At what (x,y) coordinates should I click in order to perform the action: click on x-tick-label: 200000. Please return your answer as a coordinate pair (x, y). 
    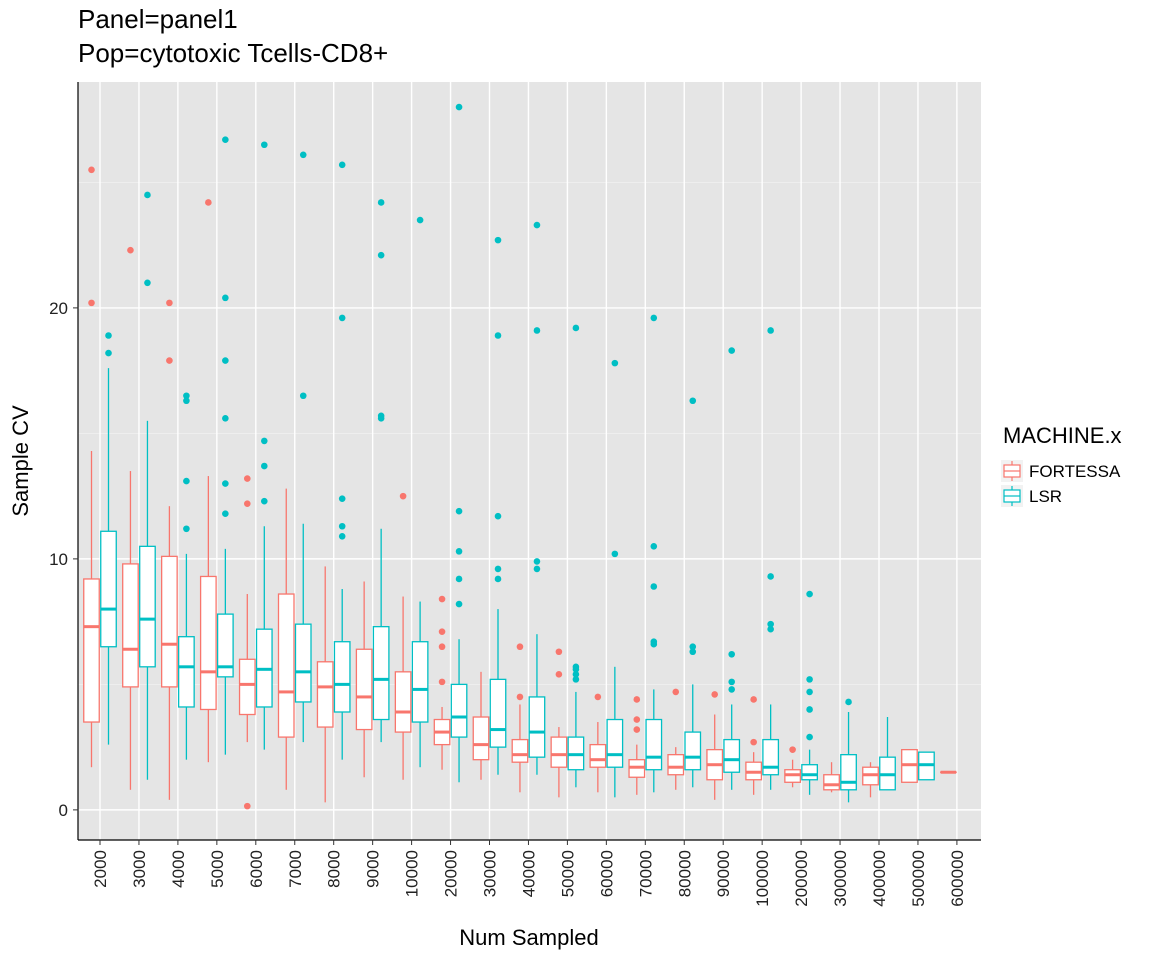
    Looking at the image, I should click on (801, 878).